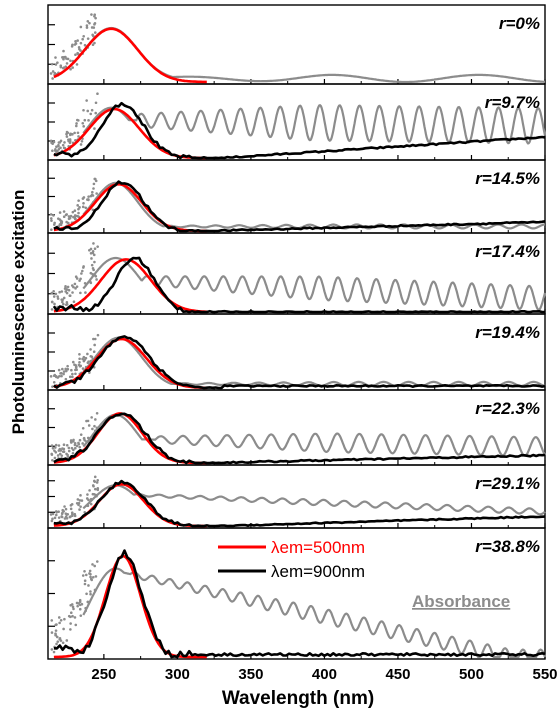 This screenshot has width=559, height=714. I want to click on x-tick-label: 550, so click(544, 674).